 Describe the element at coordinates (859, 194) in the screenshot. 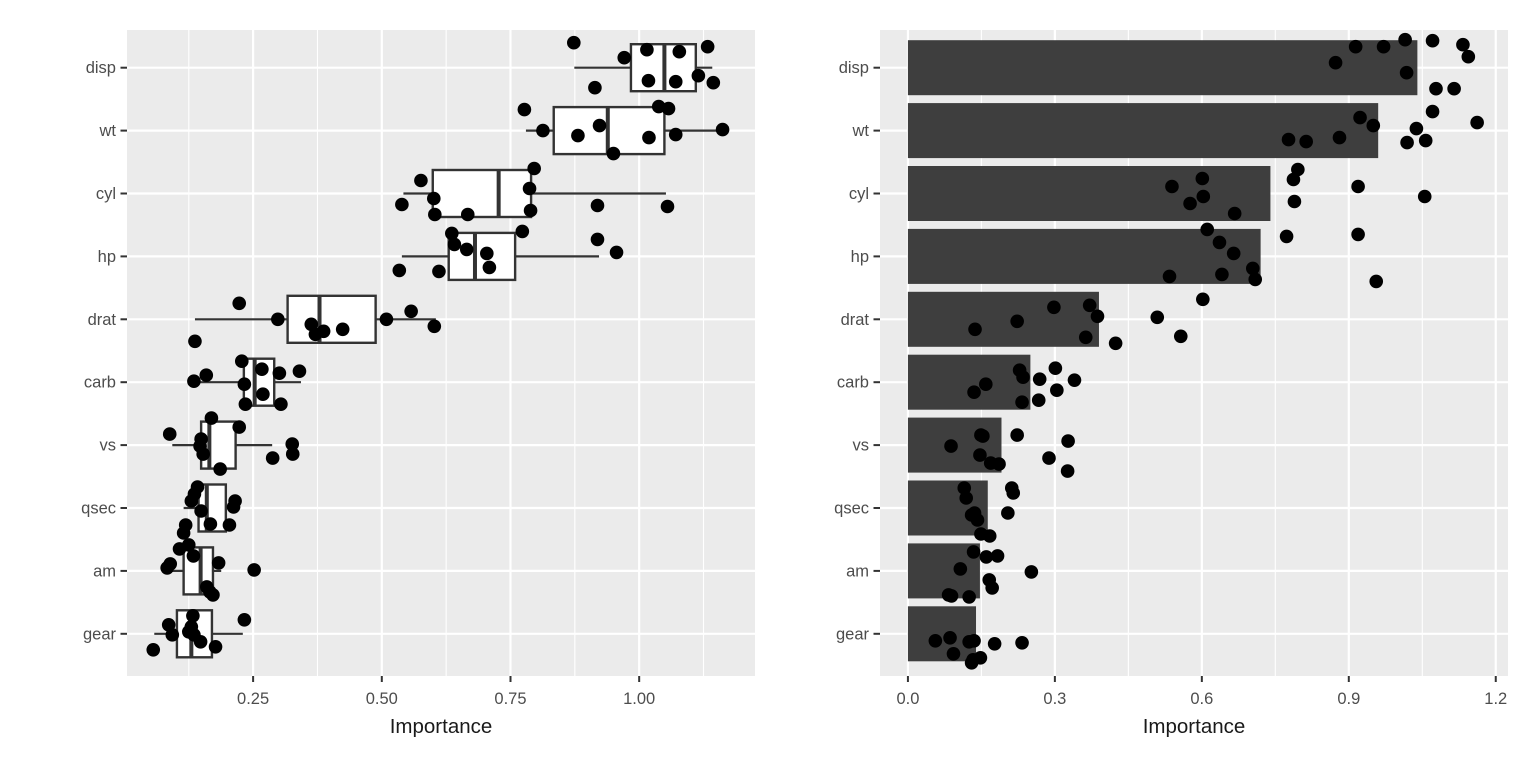

I see `y-axis-label-cyl: cyl` at that location.